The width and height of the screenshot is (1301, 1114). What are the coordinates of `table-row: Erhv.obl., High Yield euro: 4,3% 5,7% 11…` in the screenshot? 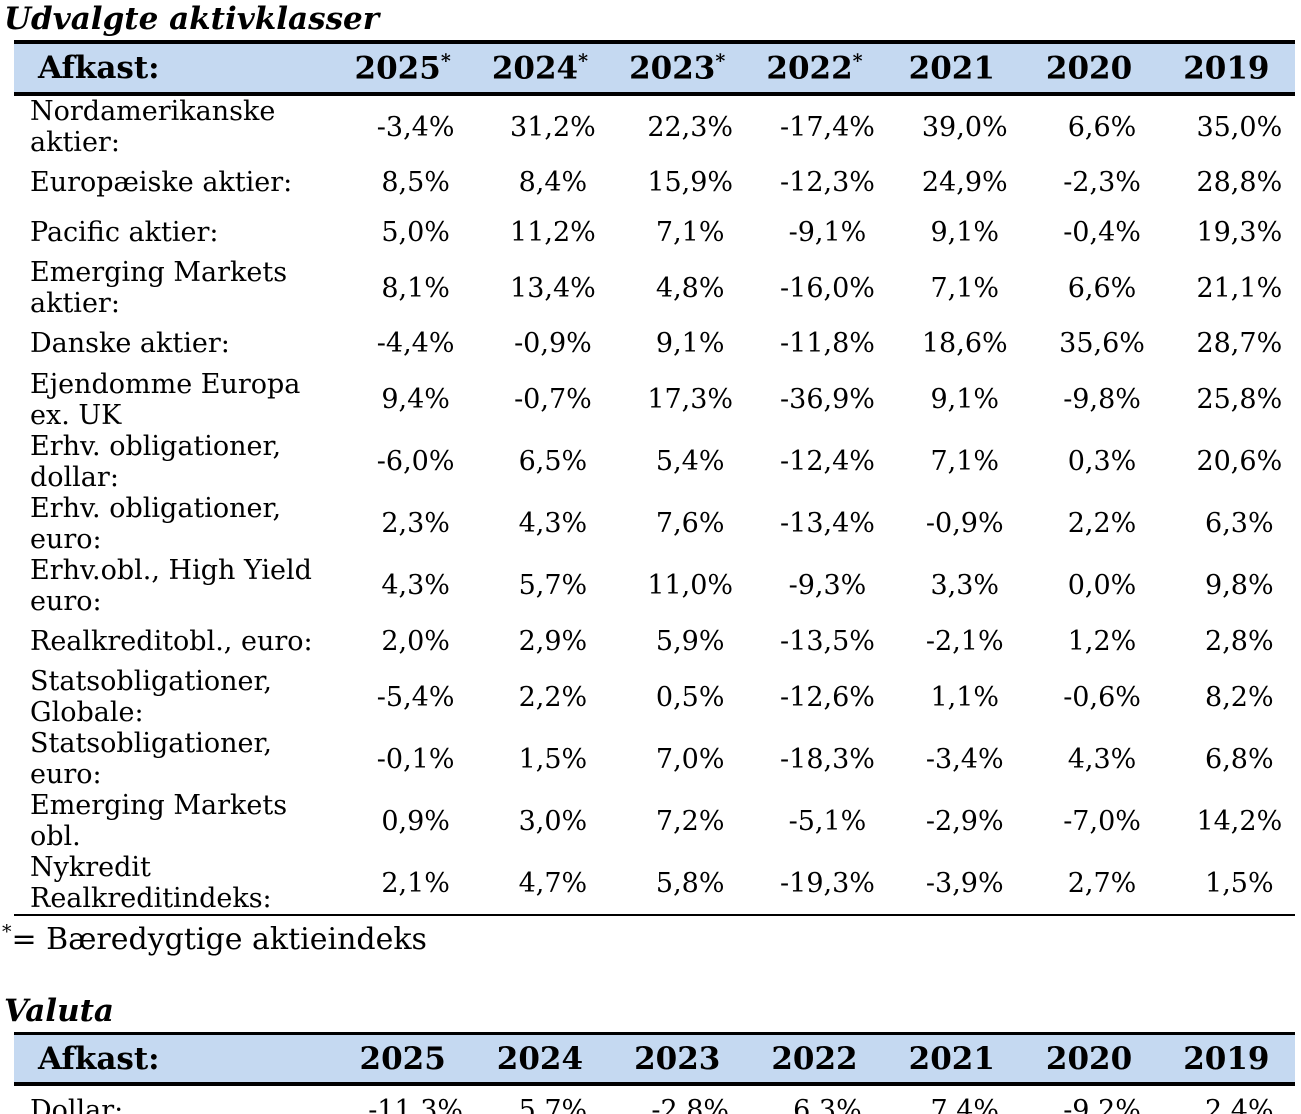 It's located at (654, 586).